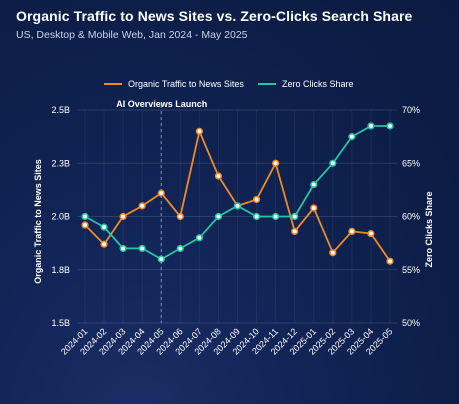 Image resolution: width=459 pixels, height=404 pixels. What do you see at coordinates (60, 217) in the screenshot?
I see `y-left-tick-label: 2.0B` at bounding box center [60, 217].